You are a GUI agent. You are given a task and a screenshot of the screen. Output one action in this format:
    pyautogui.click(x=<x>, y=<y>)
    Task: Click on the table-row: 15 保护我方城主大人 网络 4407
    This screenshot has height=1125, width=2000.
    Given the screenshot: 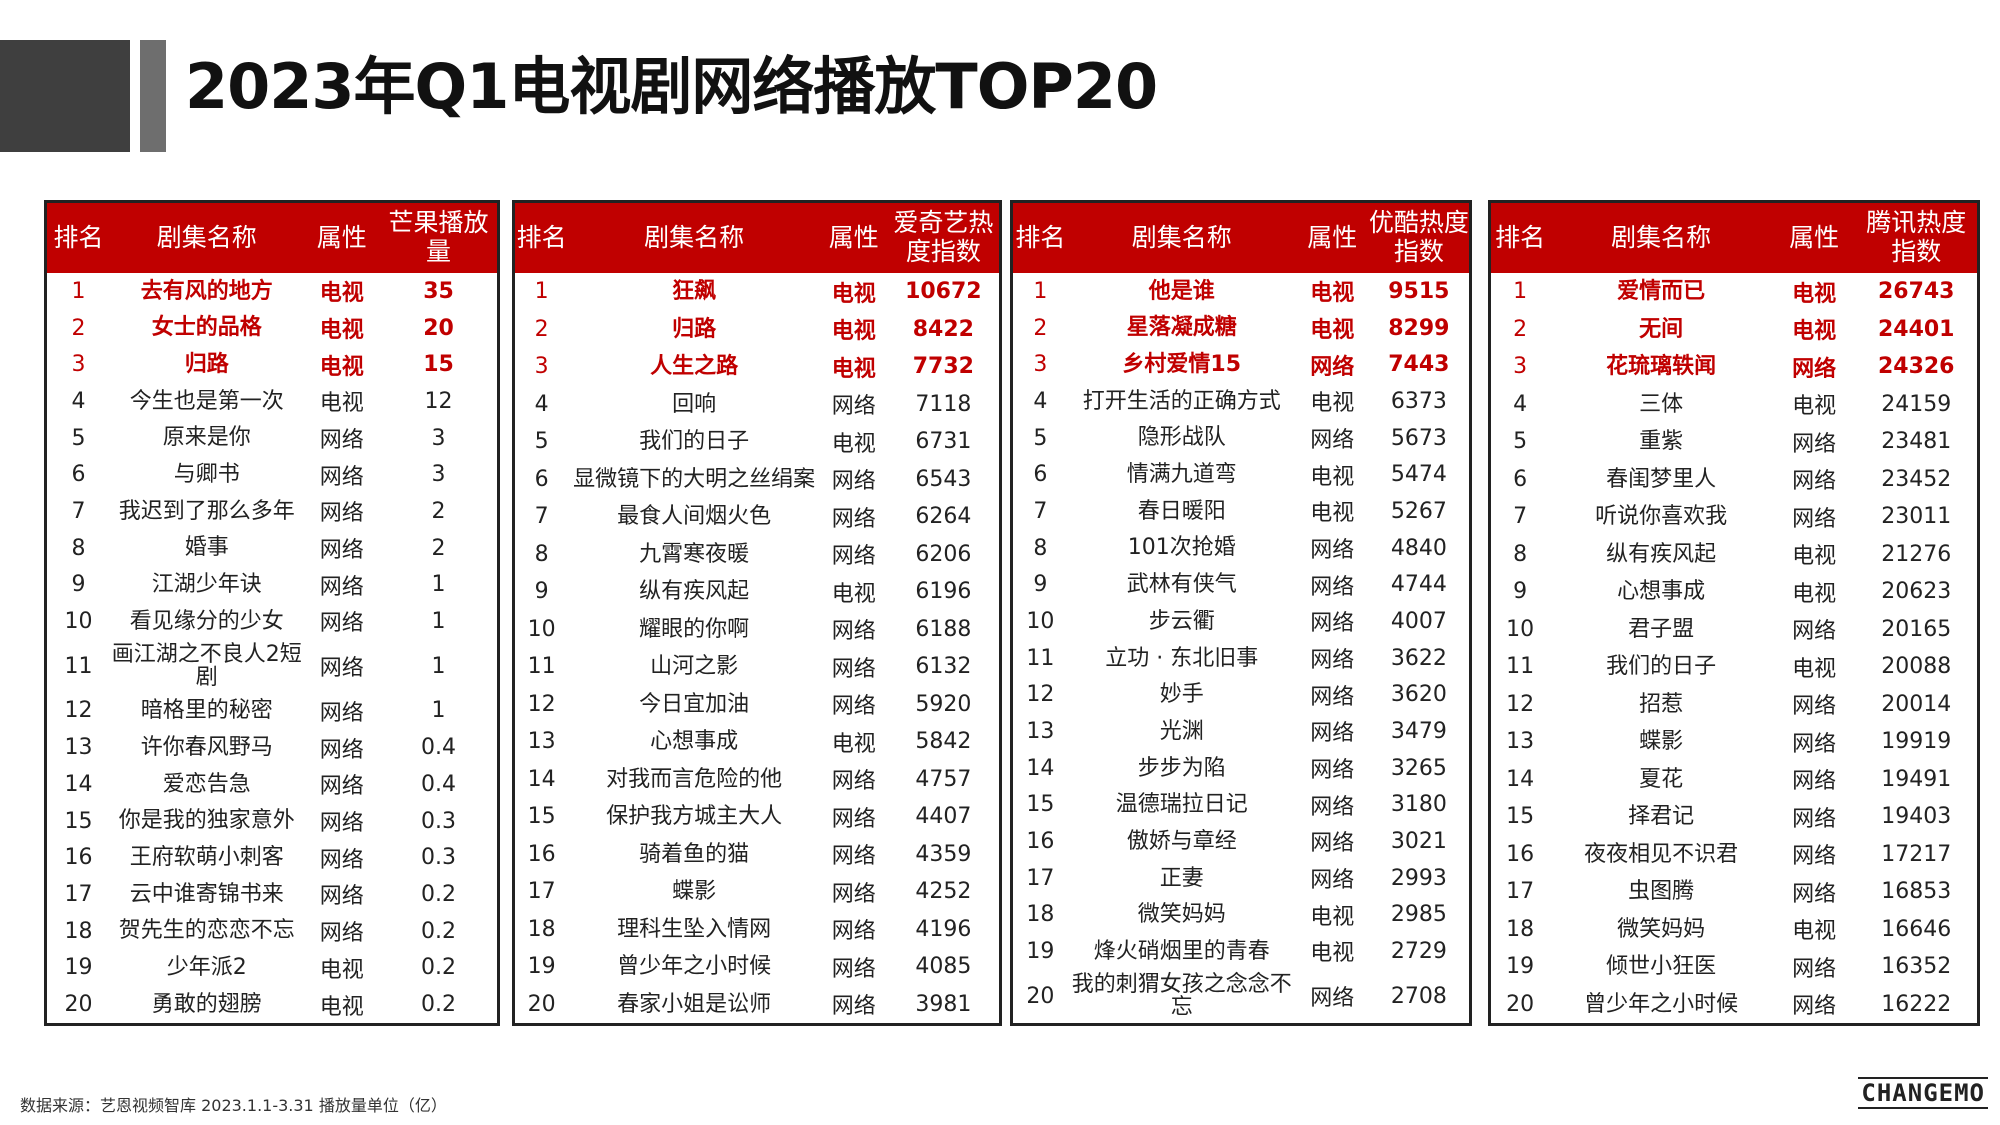 What is the action you would take?
    pyautogui.click(x=757, y=817)
    